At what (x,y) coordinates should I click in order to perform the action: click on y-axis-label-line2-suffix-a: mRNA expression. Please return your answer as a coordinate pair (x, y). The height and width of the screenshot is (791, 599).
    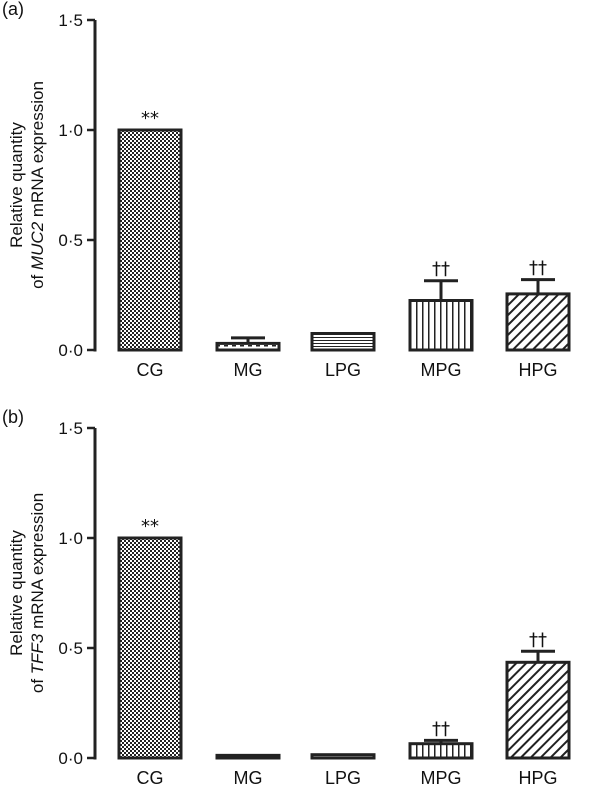
    Looking at the image, I should click on (37, 151).